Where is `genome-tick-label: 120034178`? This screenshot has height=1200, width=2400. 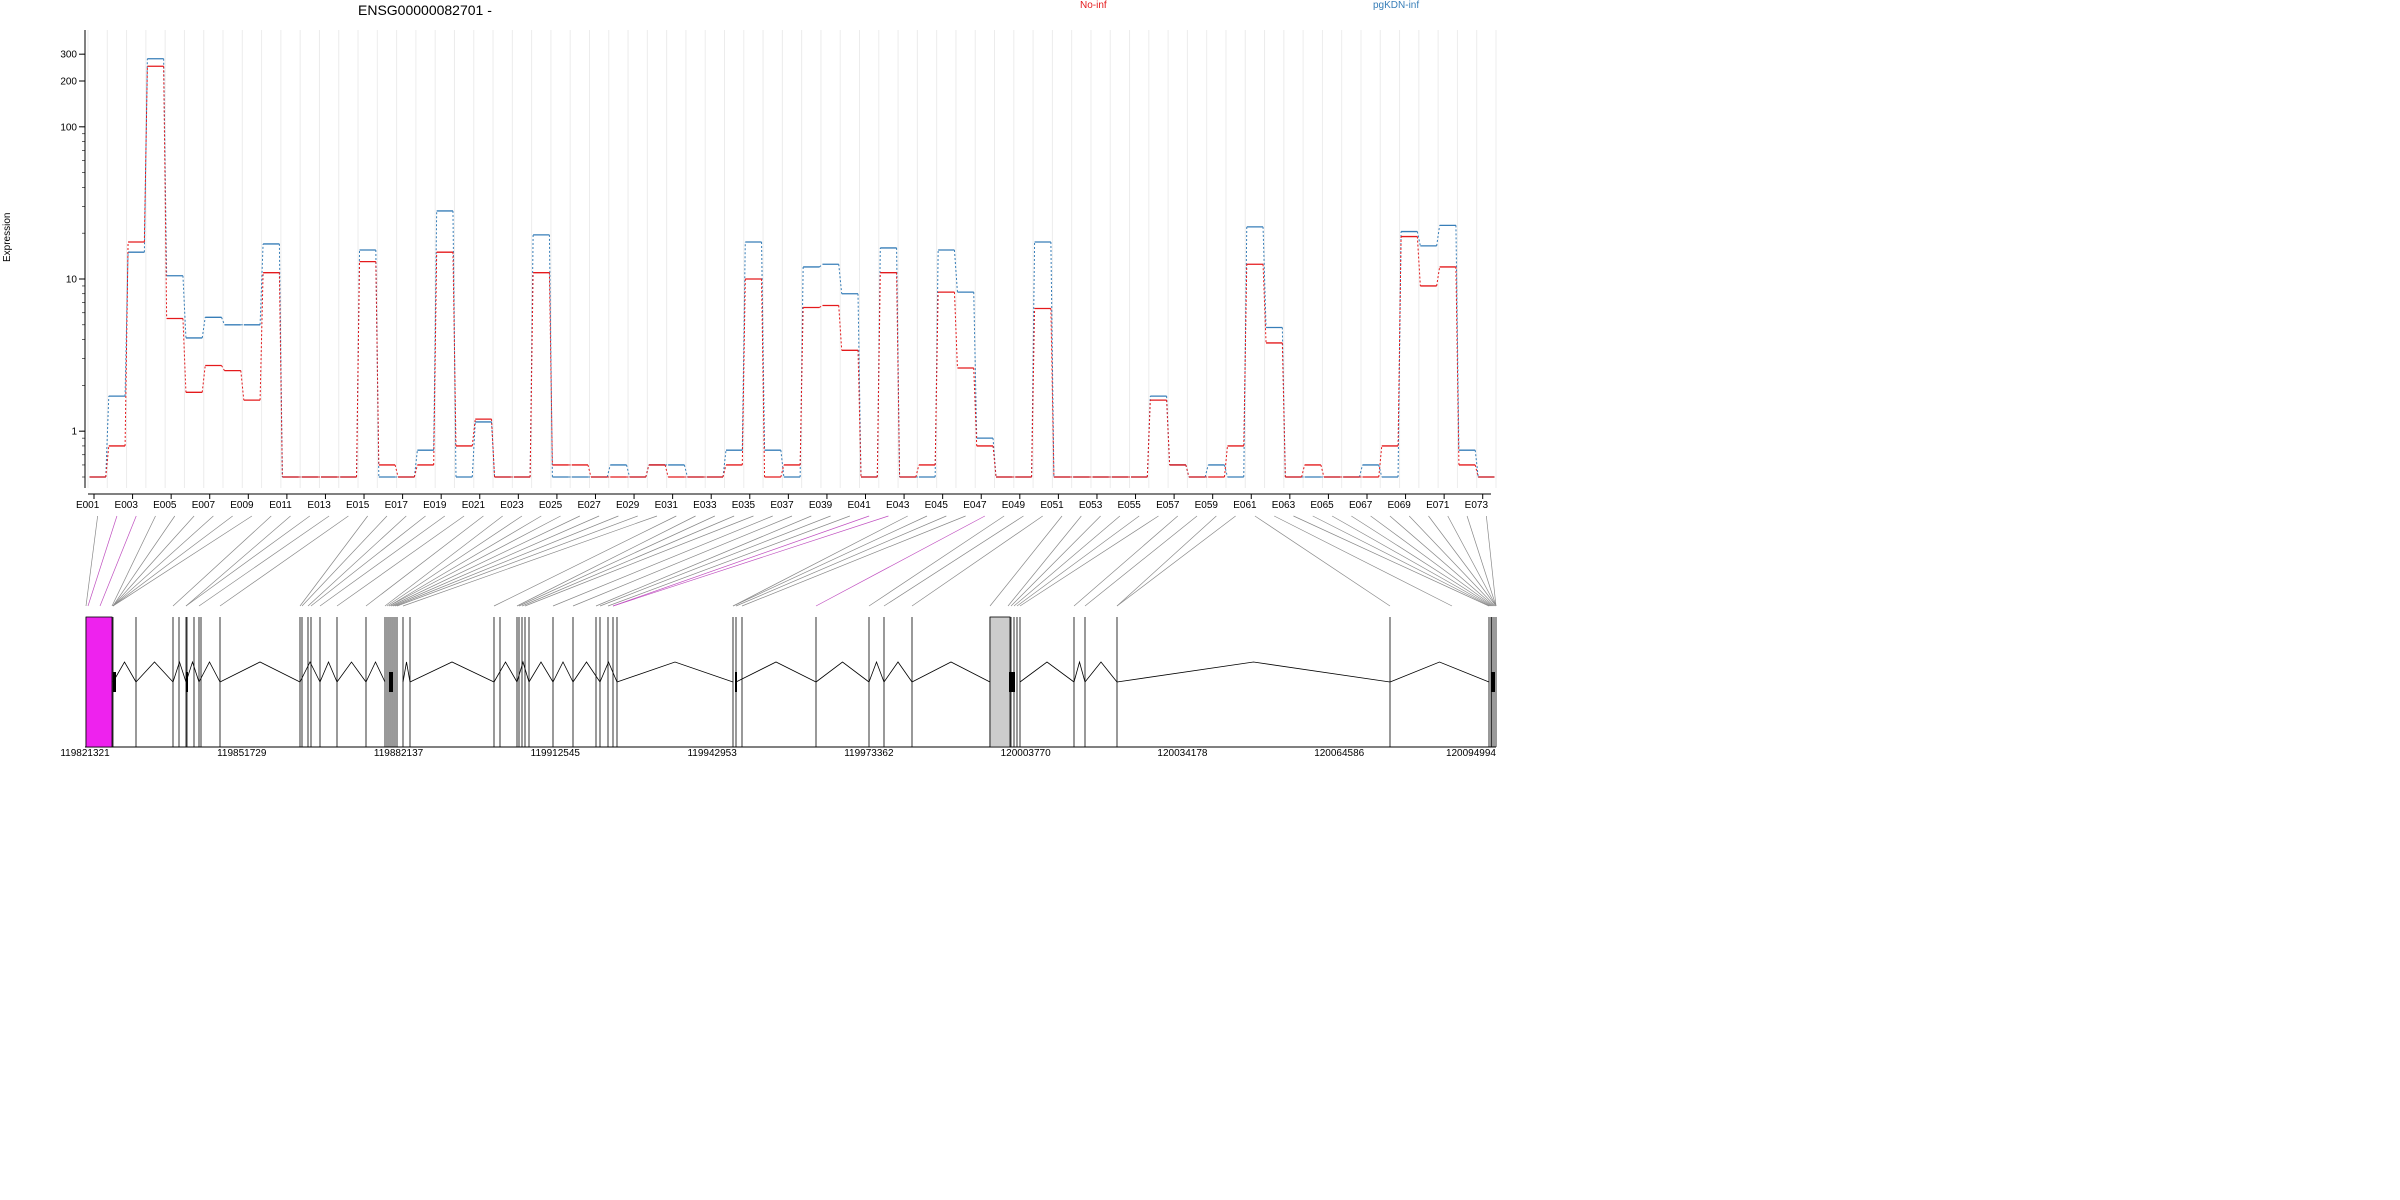
genome-tick-label: 120034178 is located at coordinates (1182, 753).